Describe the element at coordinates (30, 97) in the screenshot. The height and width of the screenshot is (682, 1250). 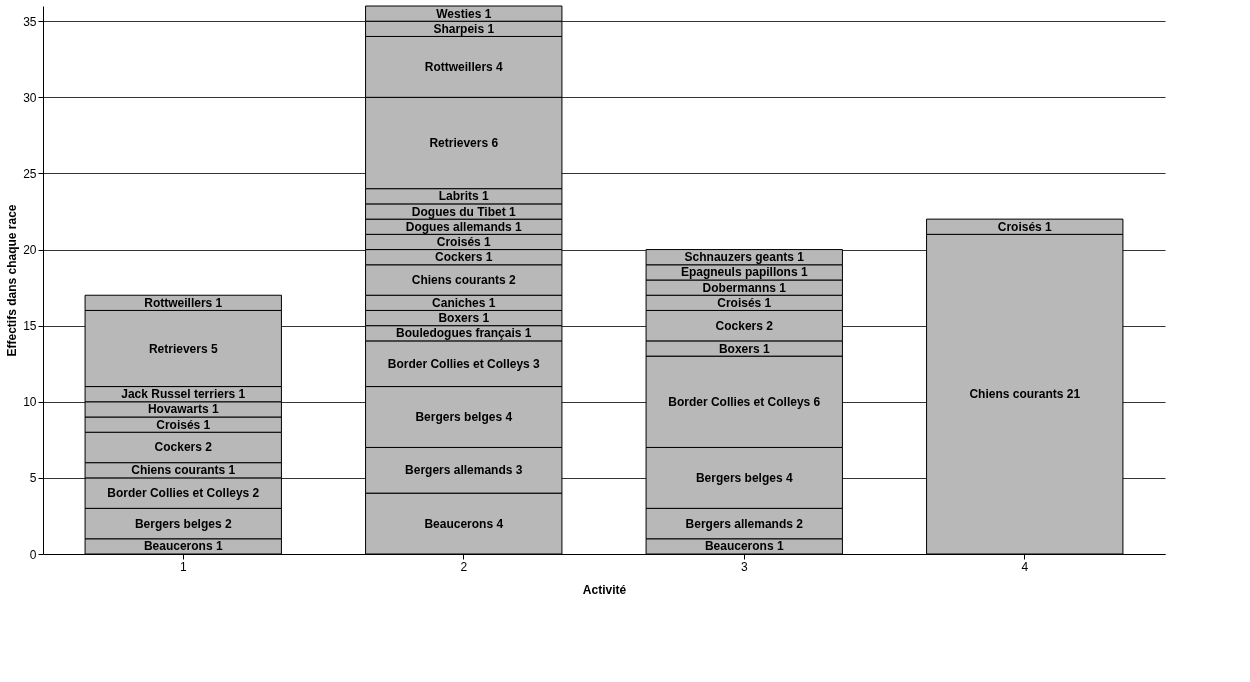
I see `y-tick-label: 30` at that location.